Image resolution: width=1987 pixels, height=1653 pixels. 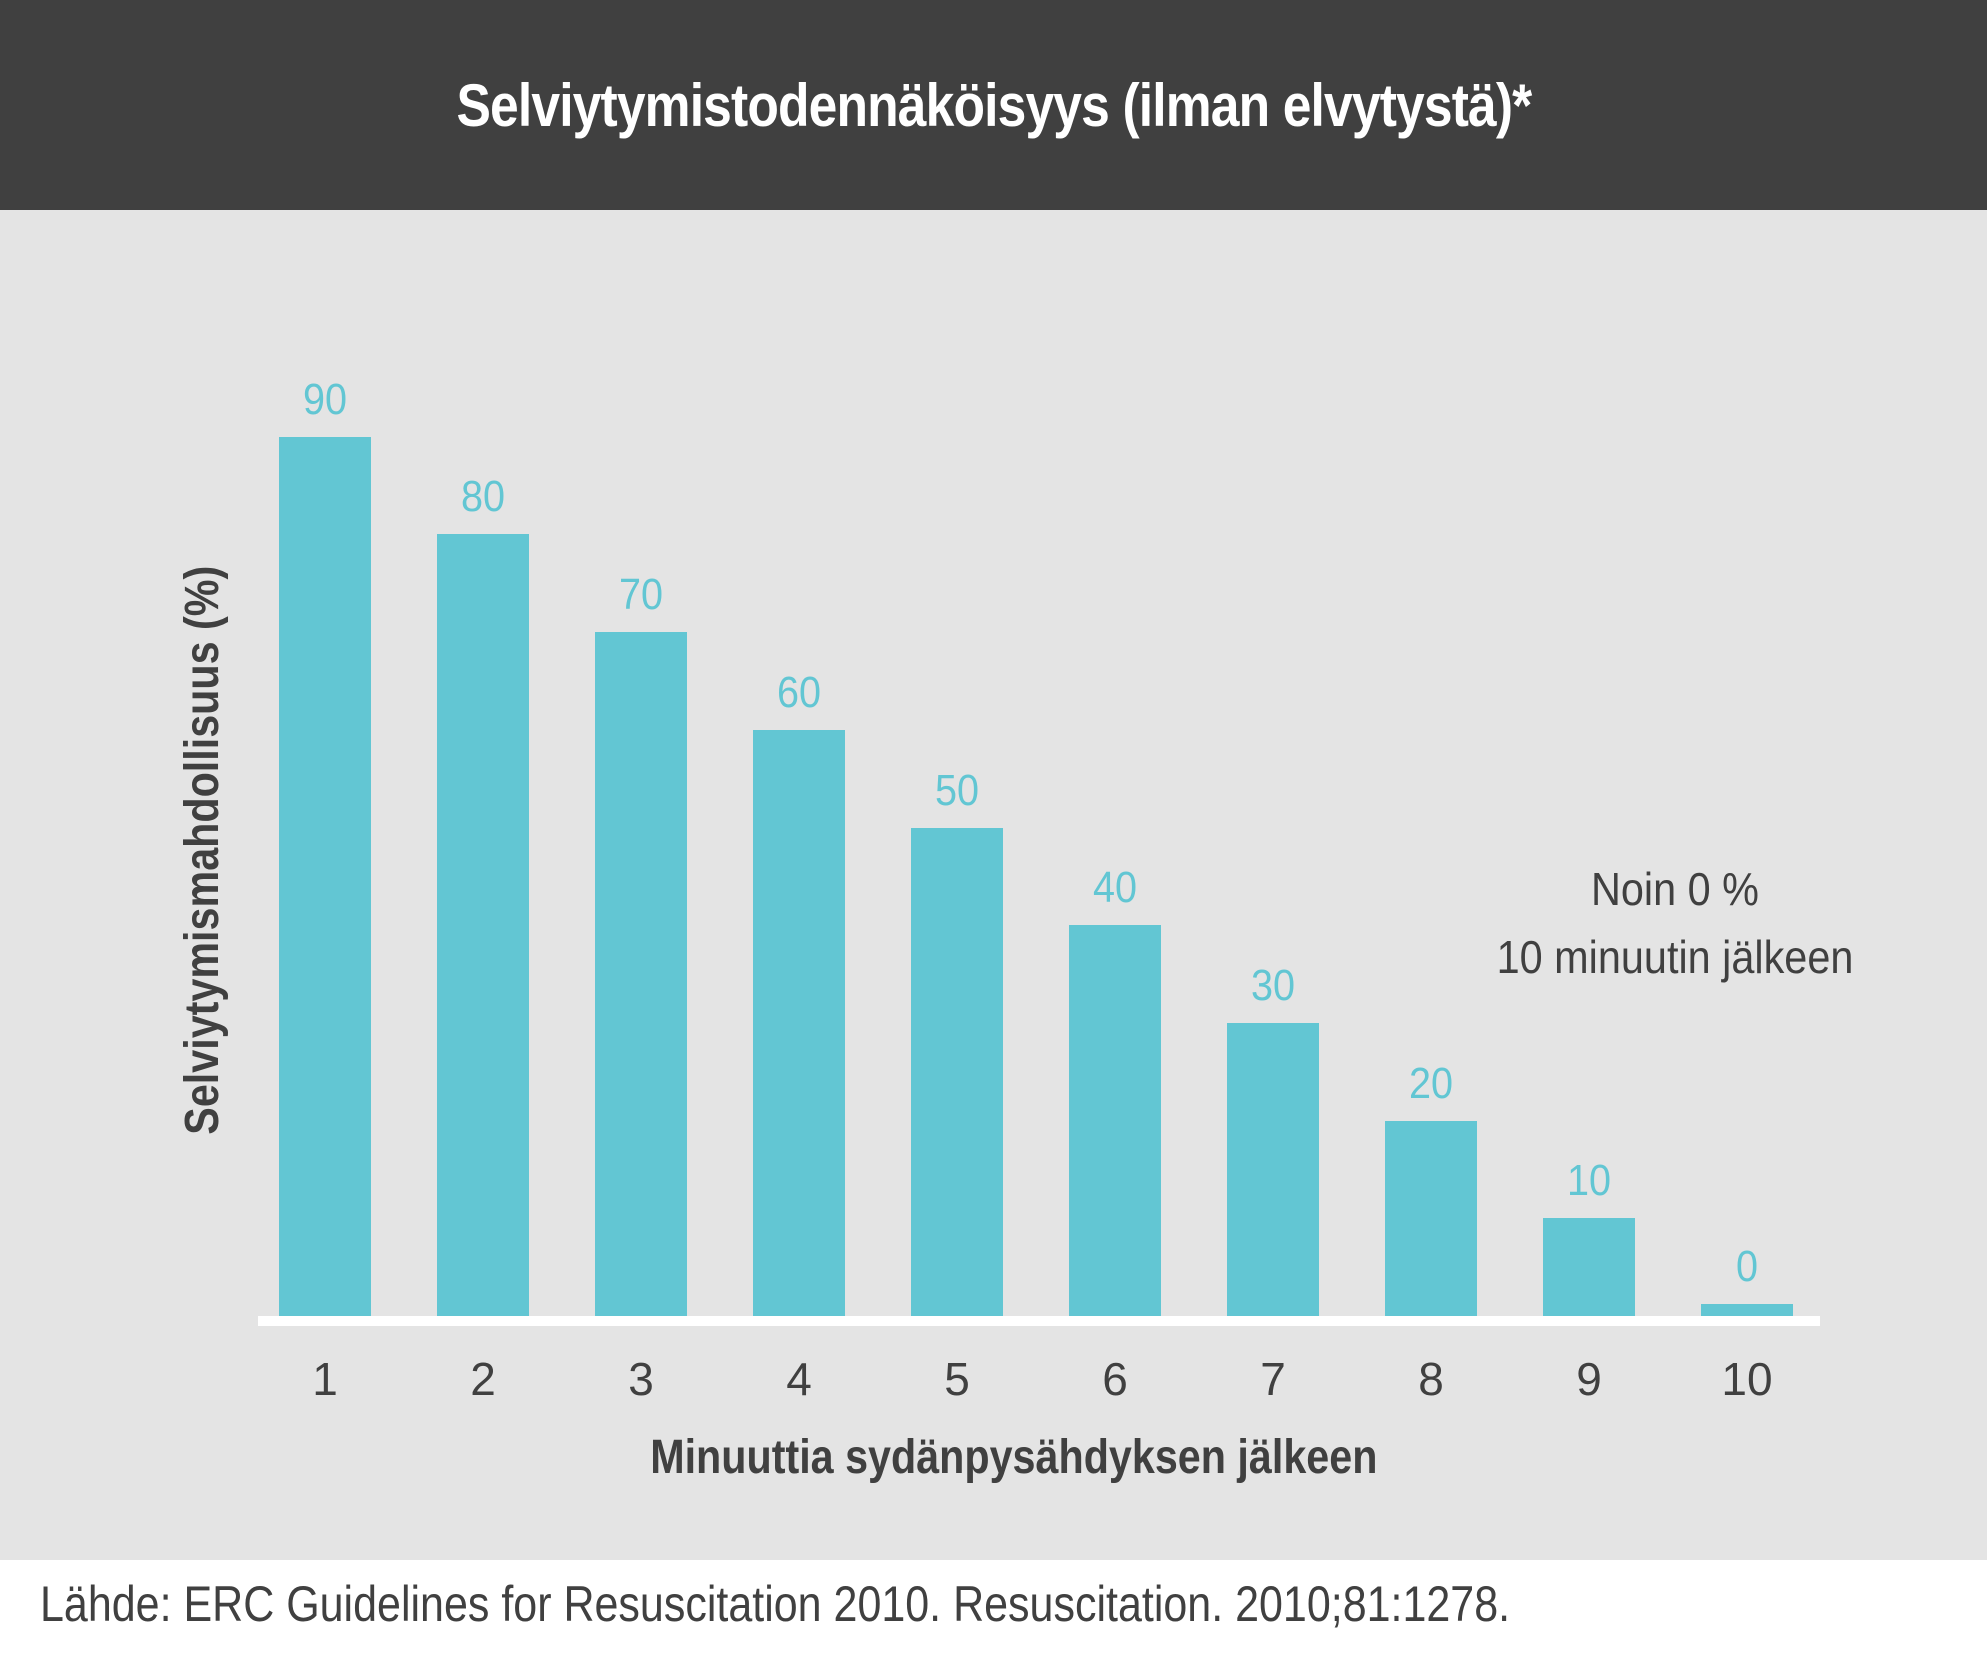 What do you see at coordinates (957, 1379) in the screenshot?
I see `x-tick-label: 5` at bounding box center [957, 1379].